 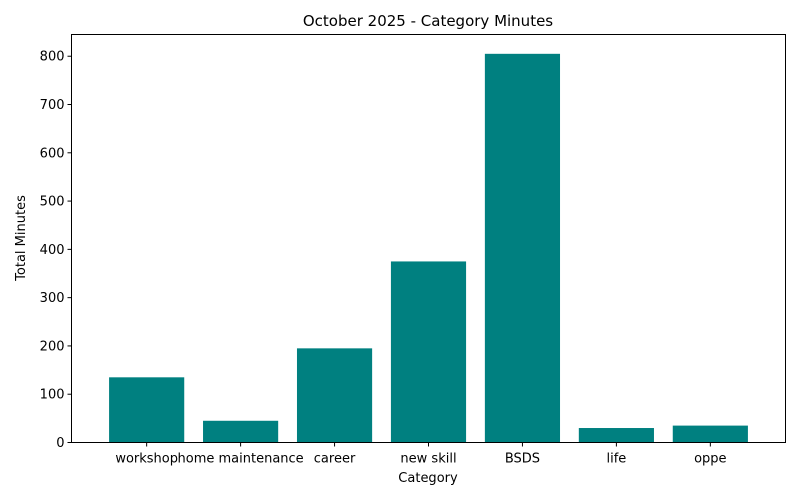 What do you see at coordinates (241, 459) in the screenshot?
I see `x-tick-label: home maintenance` at bounding box center [241, 459].